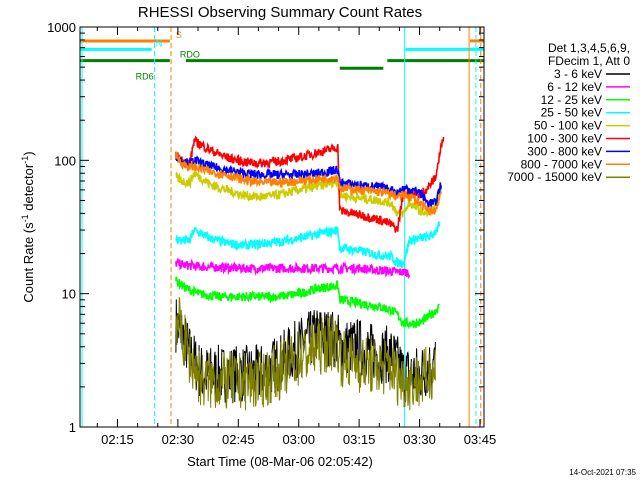  What do you see at coordinates (280, 461) in the screenshot?
I see `x-axis-label: Start Time (08-Mar-06 02:05:42)` at bounding box center [280, 461].